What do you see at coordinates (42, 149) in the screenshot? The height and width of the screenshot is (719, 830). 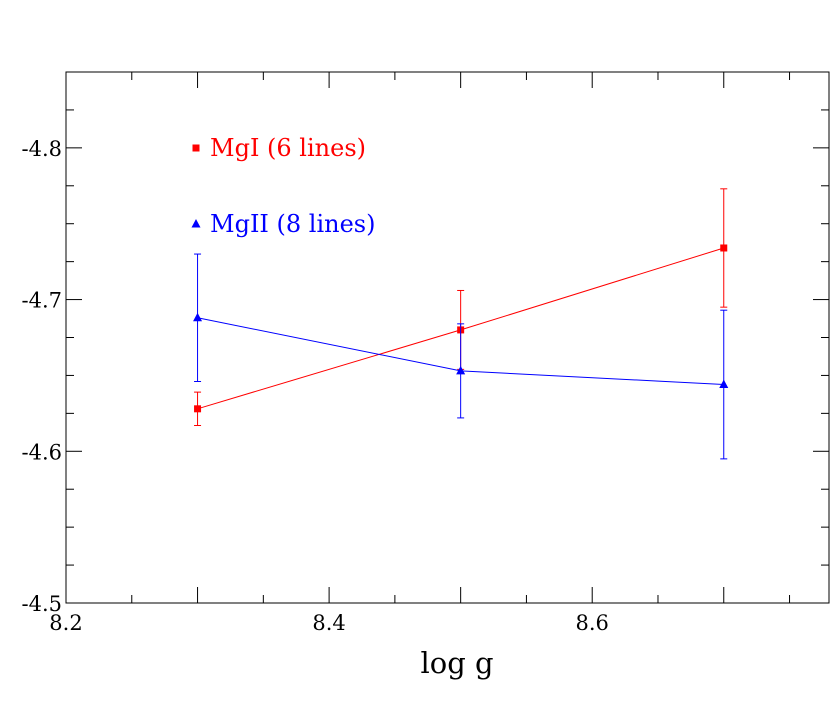 I see `y-tick-label: -4.8` at bounding box center [42, 149].